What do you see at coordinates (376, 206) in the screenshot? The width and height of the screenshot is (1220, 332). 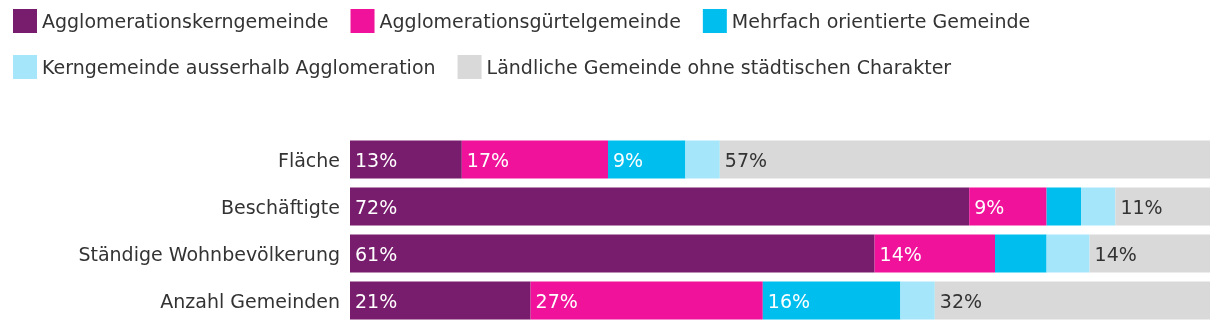 I see `data-label: 72%` at bounding box center [376, 206].